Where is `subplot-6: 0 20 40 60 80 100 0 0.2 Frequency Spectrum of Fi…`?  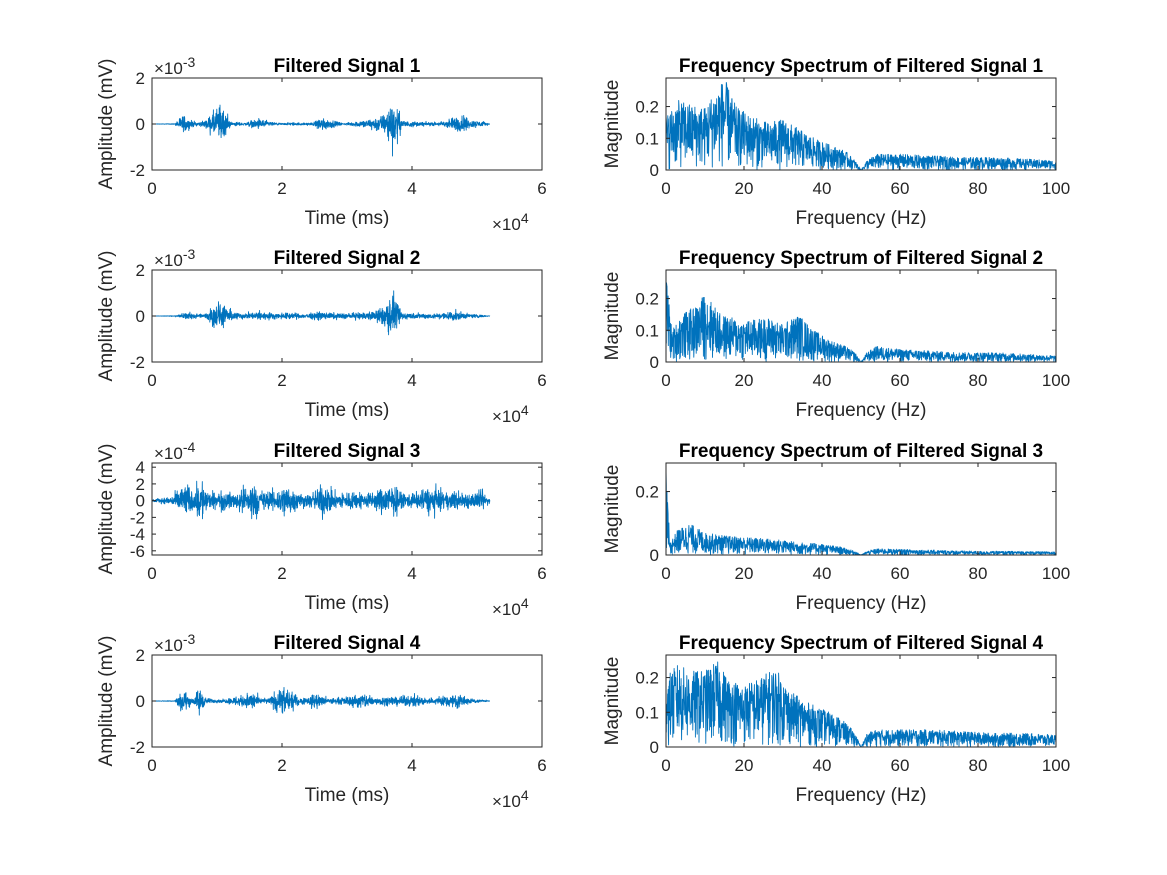
subplot-6: 0 20 40 60 80 100 0 0.2 Frequency Spectrum of Fi… is located at coordinates (836, 527).